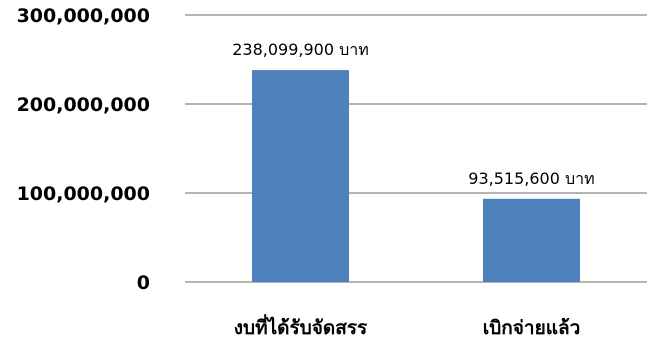 This screenshot has width=662, height=345. I want to click on x-axis-category-labels: งบที่ได้รับจัดสรร เบิกจ่ายแล้ว, so click(407, 326).